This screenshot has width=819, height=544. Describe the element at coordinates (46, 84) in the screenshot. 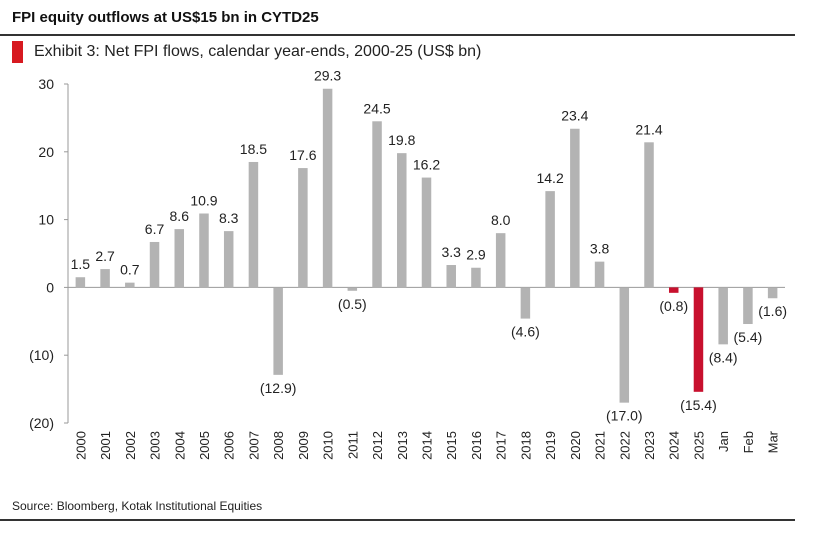

I see `y-tick-label: 30` at that location.